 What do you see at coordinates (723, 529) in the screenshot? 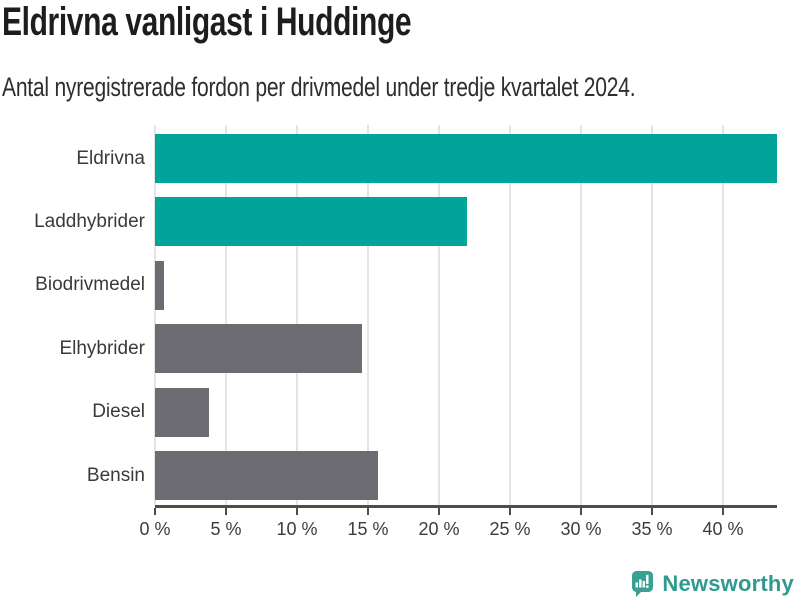
I see `x-tick-label-40: 40 %` at bounding box center [723, 529].